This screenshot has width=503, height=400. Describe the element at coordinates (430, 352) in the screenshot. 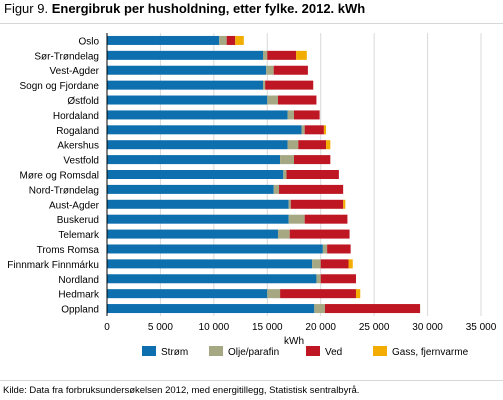

I see `legend-label: Gass, fjernvarme` at that location.